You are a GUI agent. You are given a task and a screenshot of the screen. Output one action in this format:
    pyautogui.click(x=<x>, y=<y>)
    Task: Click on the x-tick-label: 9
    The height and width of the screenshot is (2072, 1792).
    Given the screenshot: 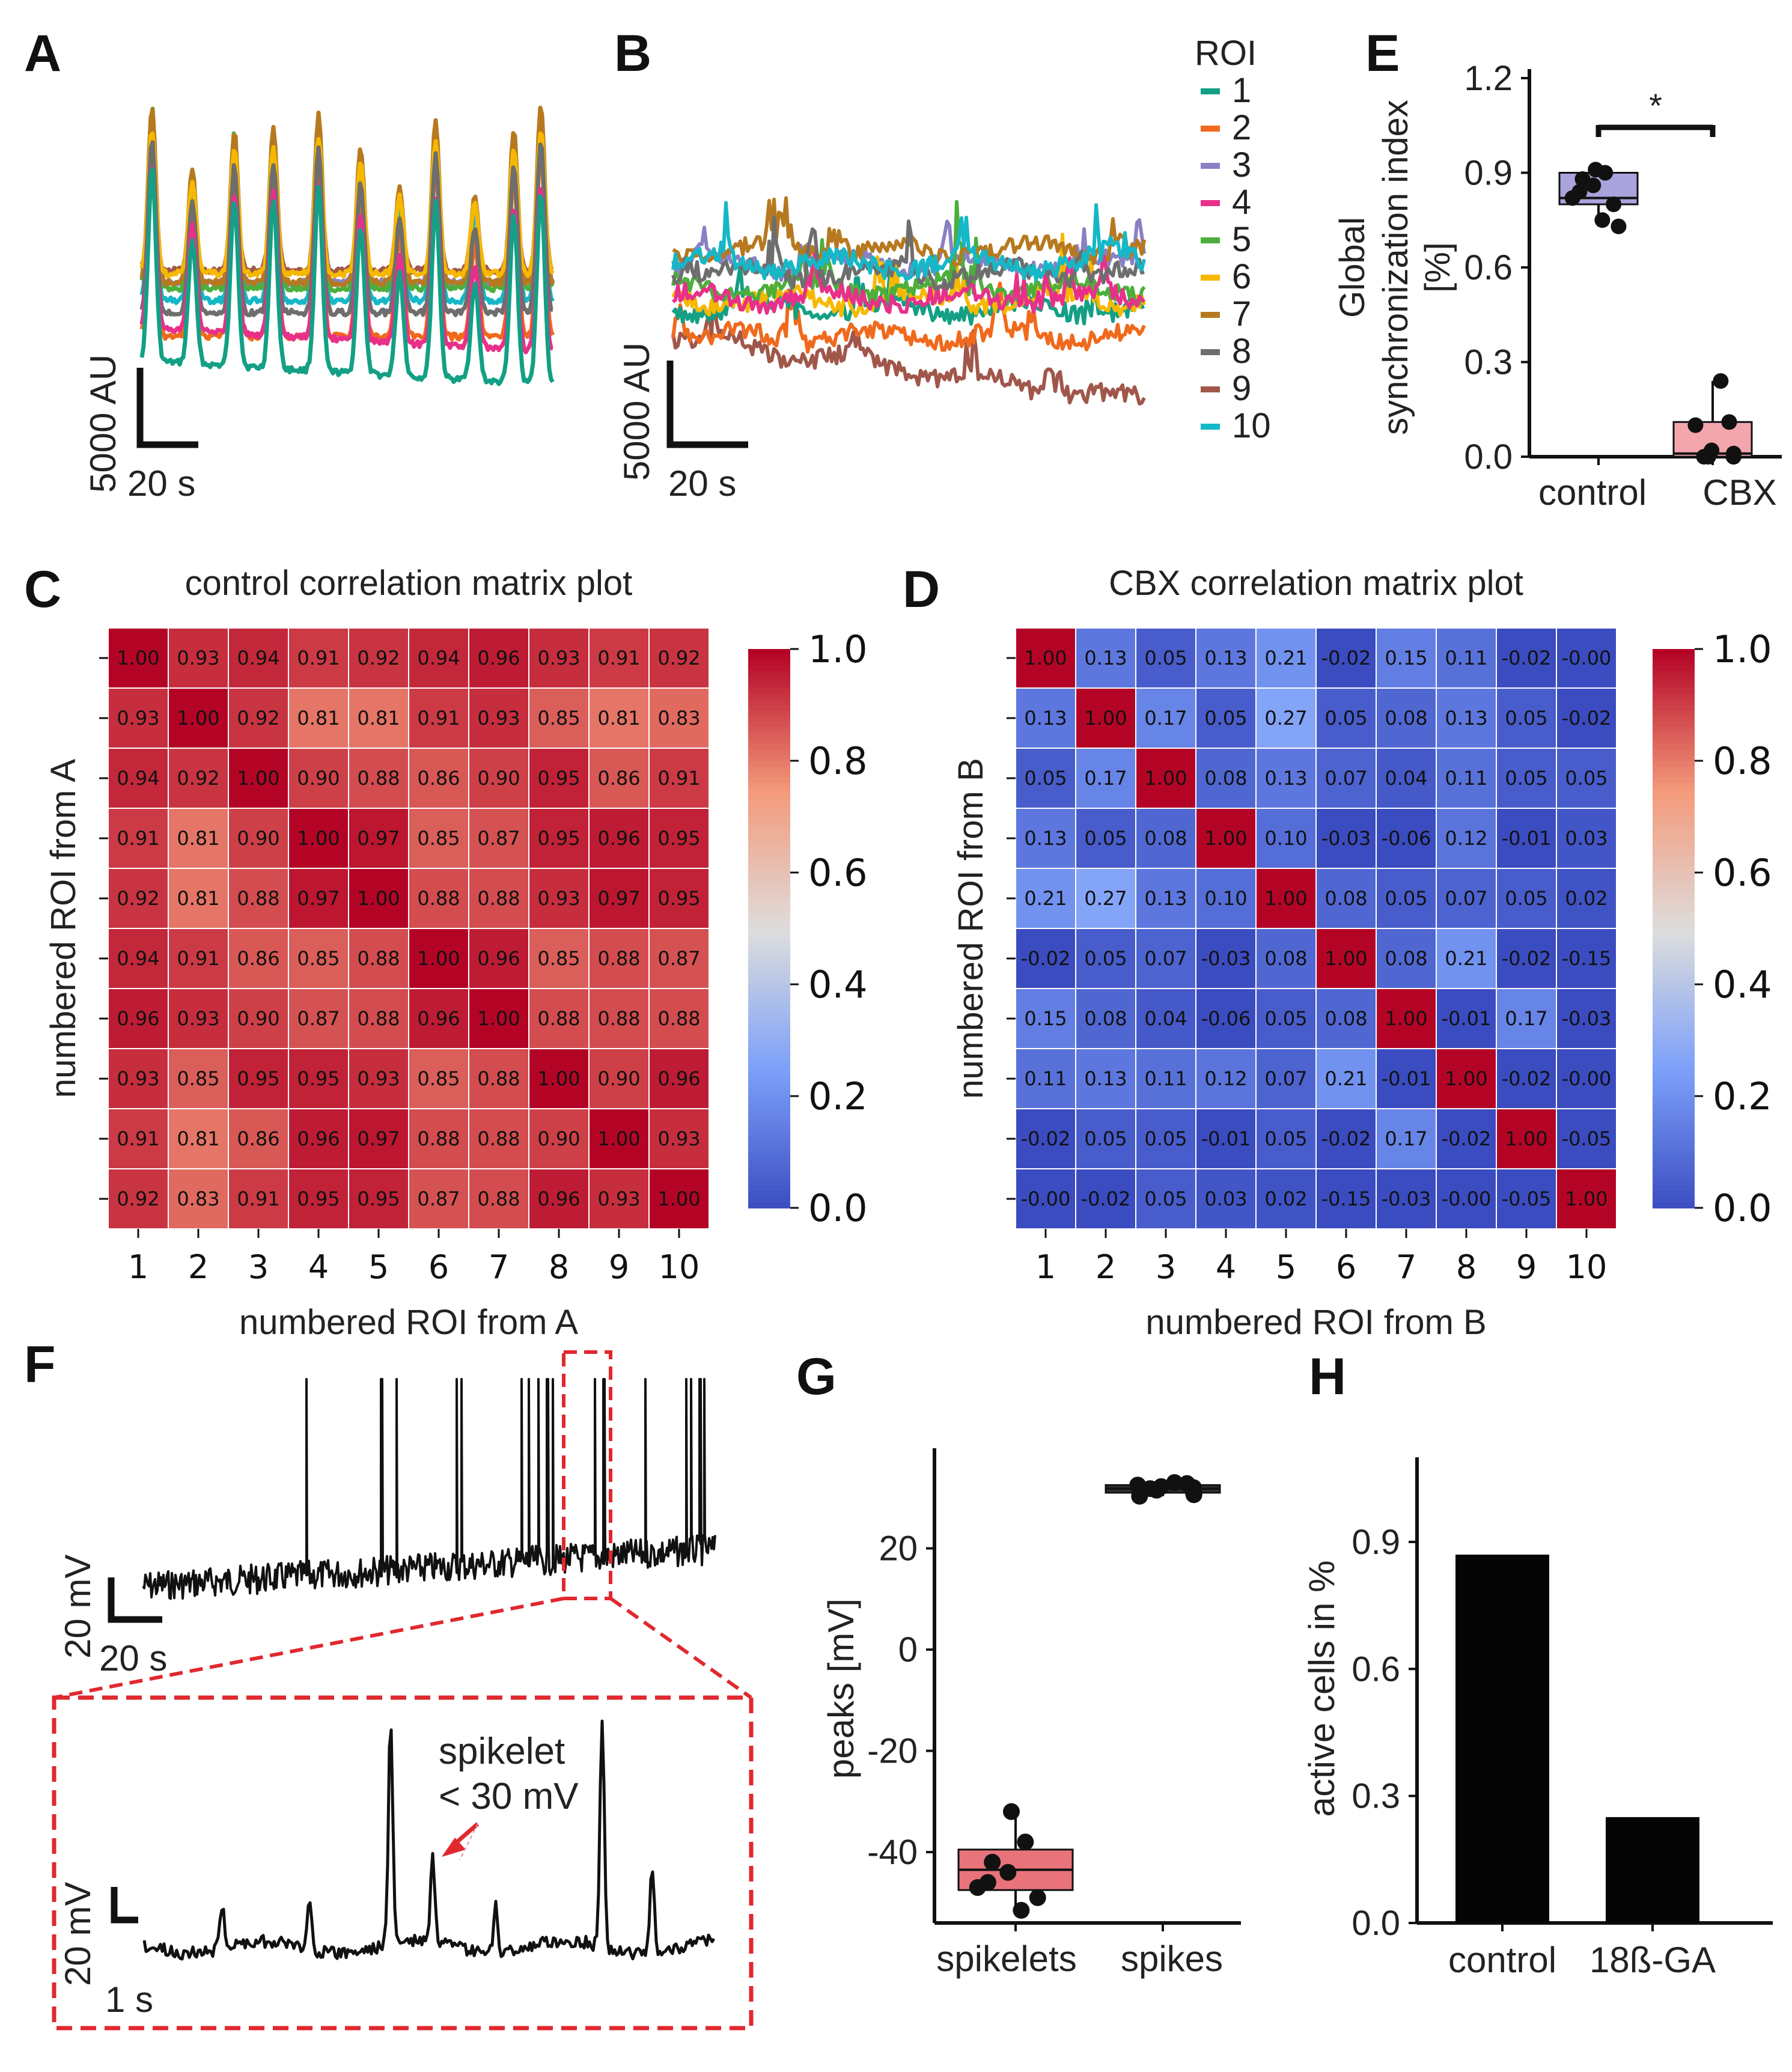 What is the action you would take?
    pyautogui.click(x=619, y=1267)
    